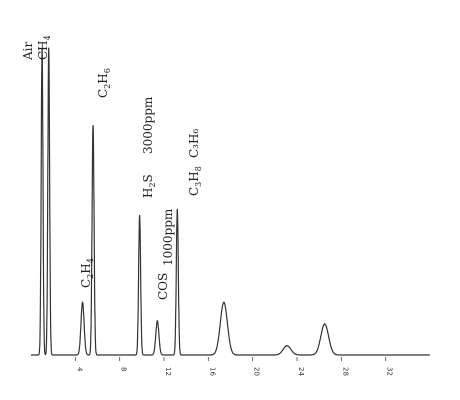 The width and height of the screenshot is (460, 400). I want to click on x-axis: 4 8 12 16 20 24 28 32, so click(234, 366).